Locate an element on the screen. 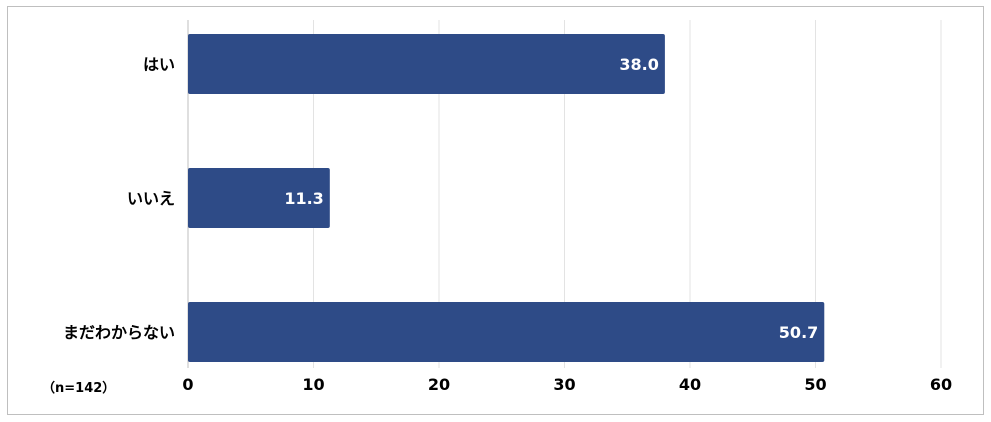 The height and width of the screenshot is (422, 991). x-tick-20: 20 is located at coordinates (439, 384).